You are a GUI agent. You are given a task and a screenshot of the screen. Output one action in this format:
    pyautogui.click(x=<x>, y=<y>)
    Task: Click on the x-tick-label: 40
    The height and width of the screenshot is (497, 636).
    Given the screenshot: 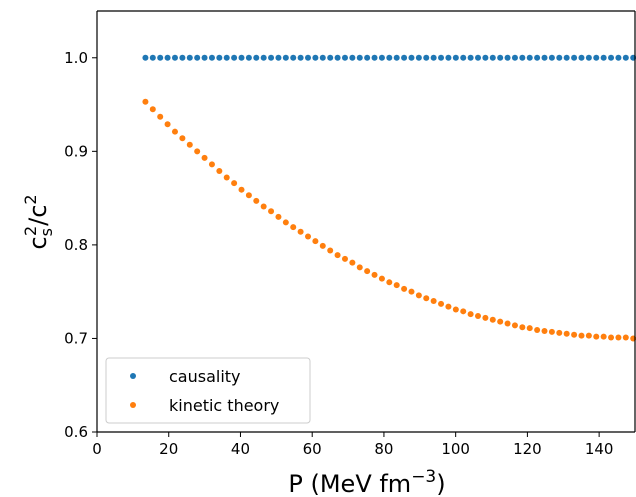 What is the action you would take?
    pyautogui.click(x=240, y=449)
    